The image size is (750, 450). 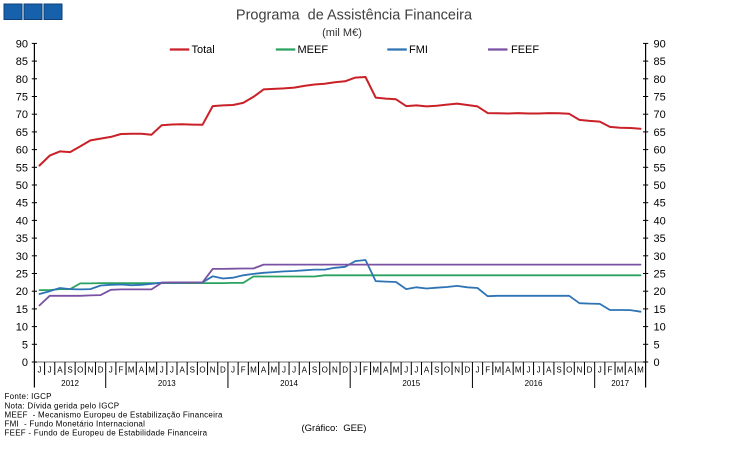 What do you see at coordinates (70, 383) in the screenshot?
I see `svg-text: 2012` at bounding box center [70, 383].